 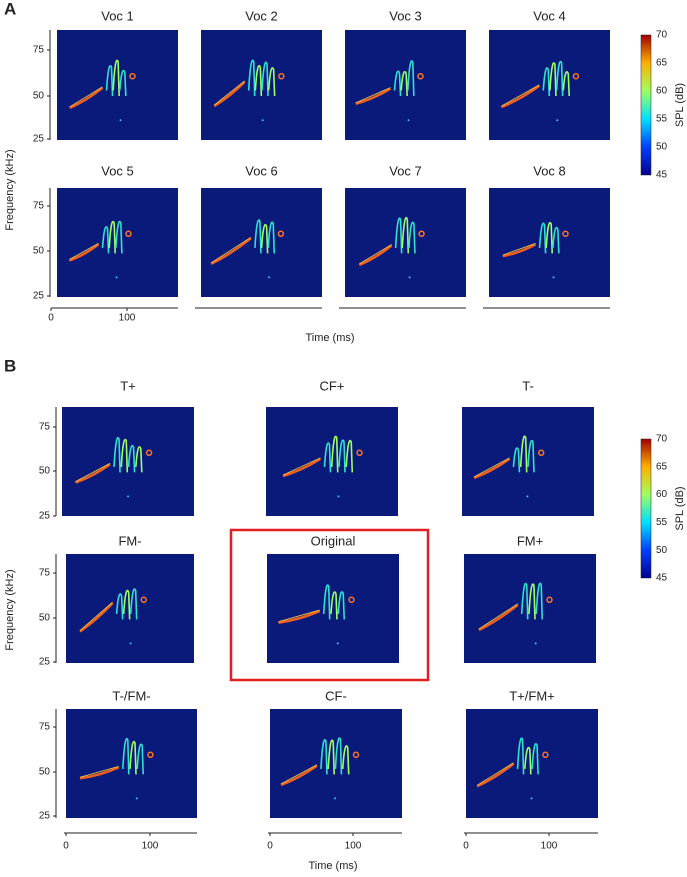 What do you see at coordinates (336, 695) in the screenshot?
I see `plot-title: CF-` at bounding box center [336, 695].